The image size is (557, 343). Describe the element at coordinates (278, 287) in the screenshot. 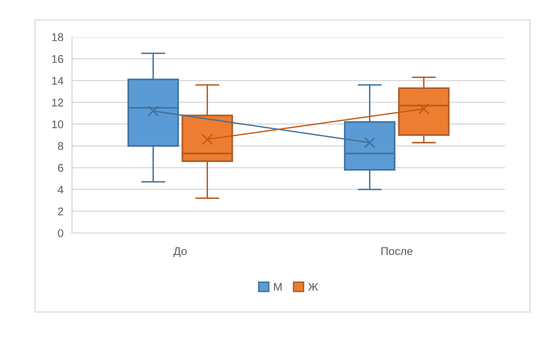

I see `legend-label: М` at that location.